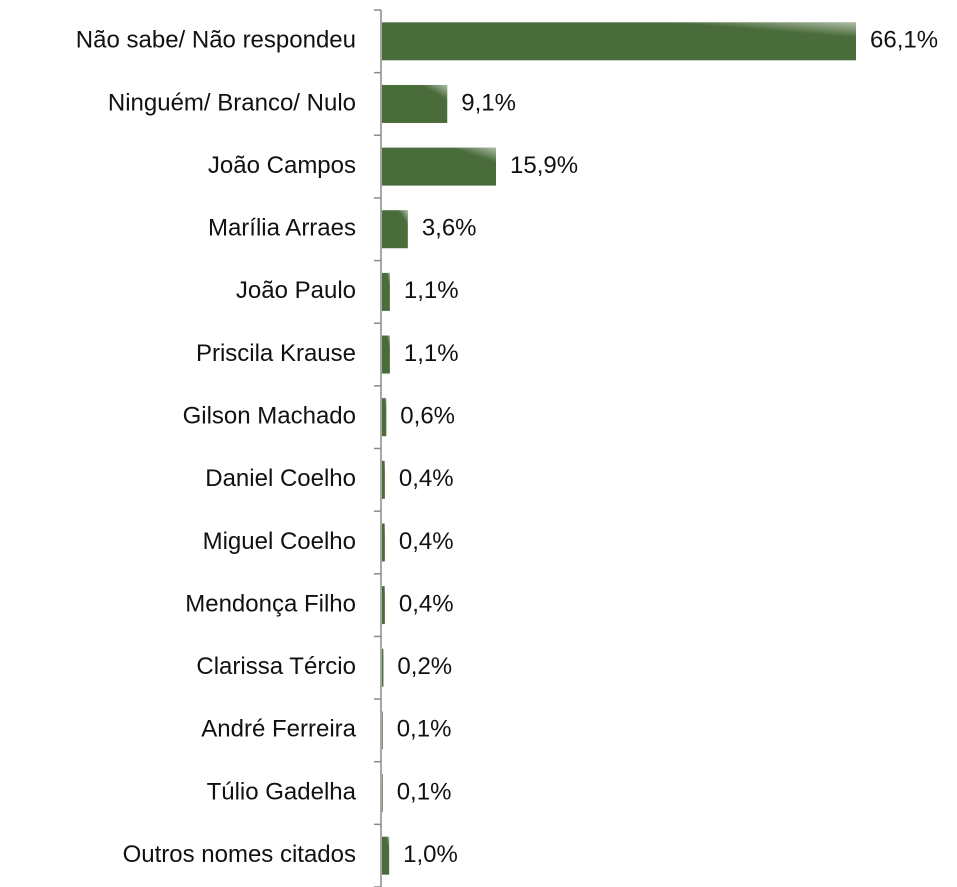 The height and width of the screenshot is (887, 957). What do you see at coordinates (544, 165) in the screenshot?
I see `value-label: 15,9%` at bounding box center [544, 165].